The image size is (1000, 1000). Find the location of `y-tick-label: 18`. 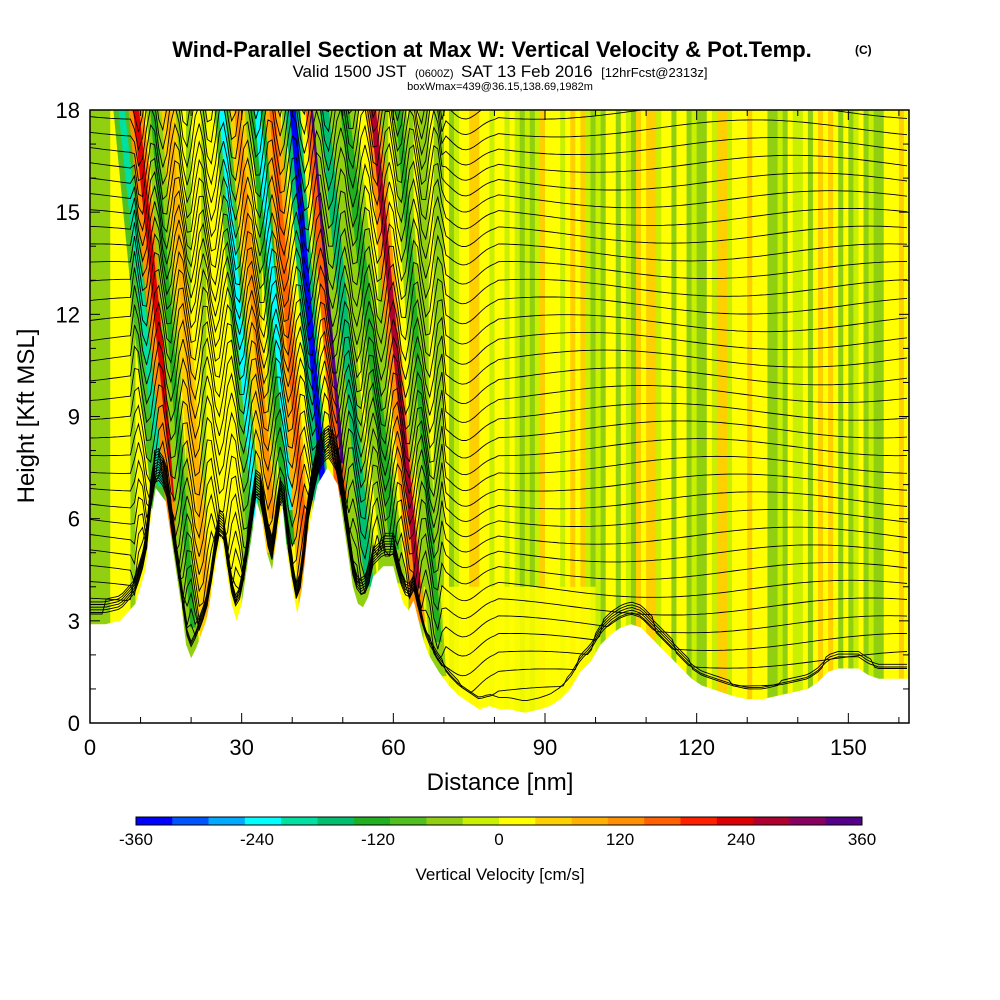

y-tick-label: 18 is located at coordinates (68, 110).